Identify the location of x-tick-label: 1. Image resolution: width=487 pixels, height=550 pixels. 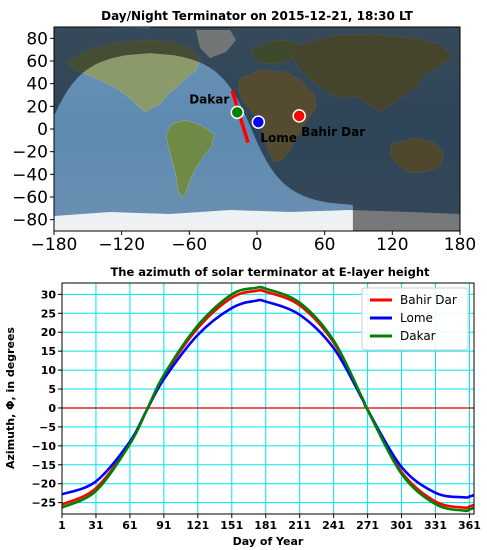
(62, 525).